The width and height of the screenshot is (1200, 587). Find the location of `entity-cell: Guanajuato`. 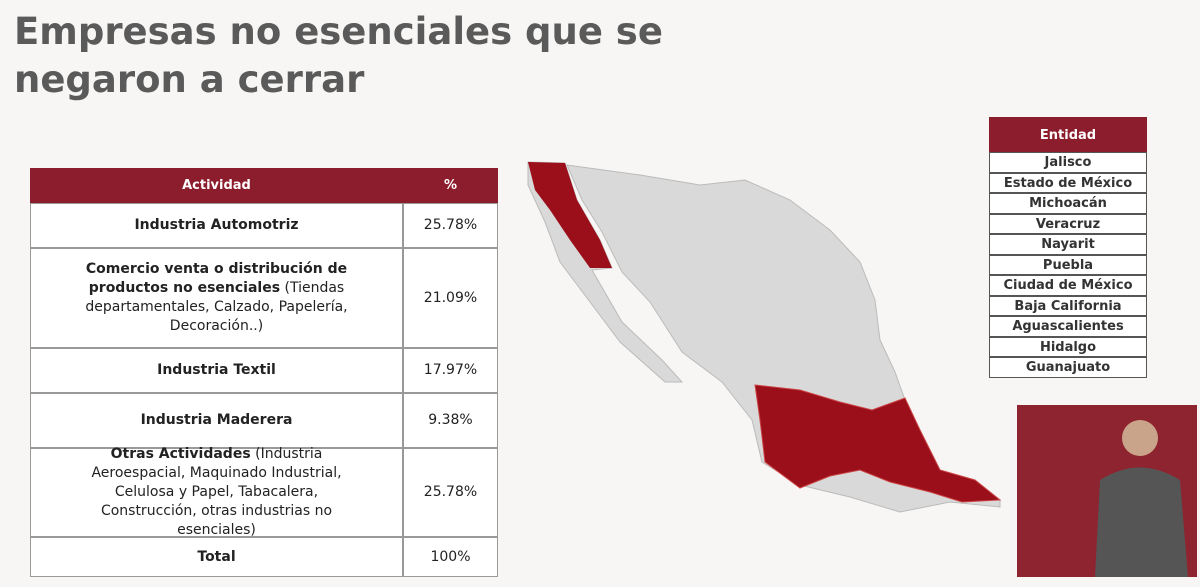

entity-cell: Guanajuato is located at coordinates (1068, 367).